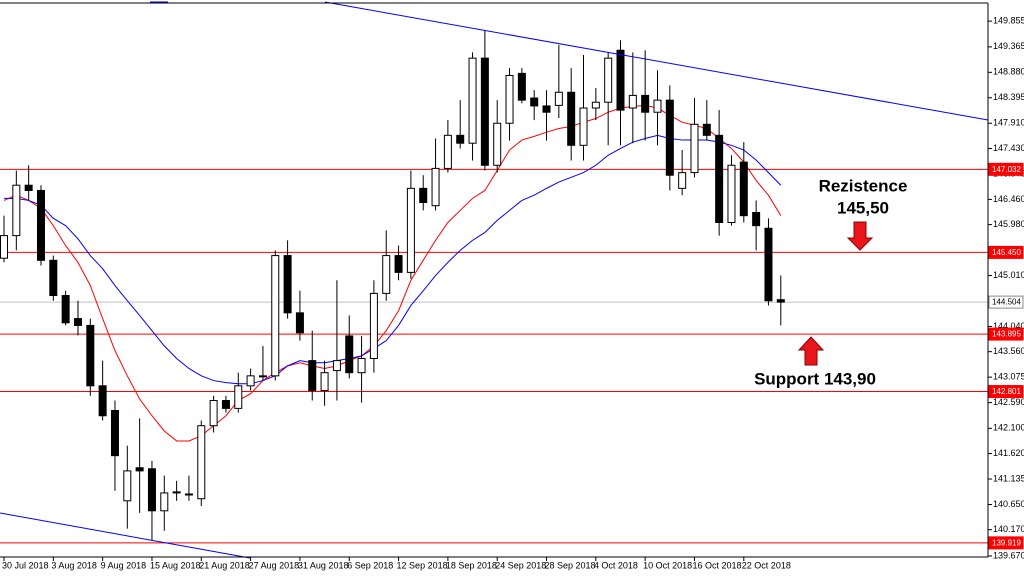  What do you see at coordinates (274, 565) in the screenshot?
I see `x-tick-label: 27 Aug 2018` at bounding box center [274, 565].